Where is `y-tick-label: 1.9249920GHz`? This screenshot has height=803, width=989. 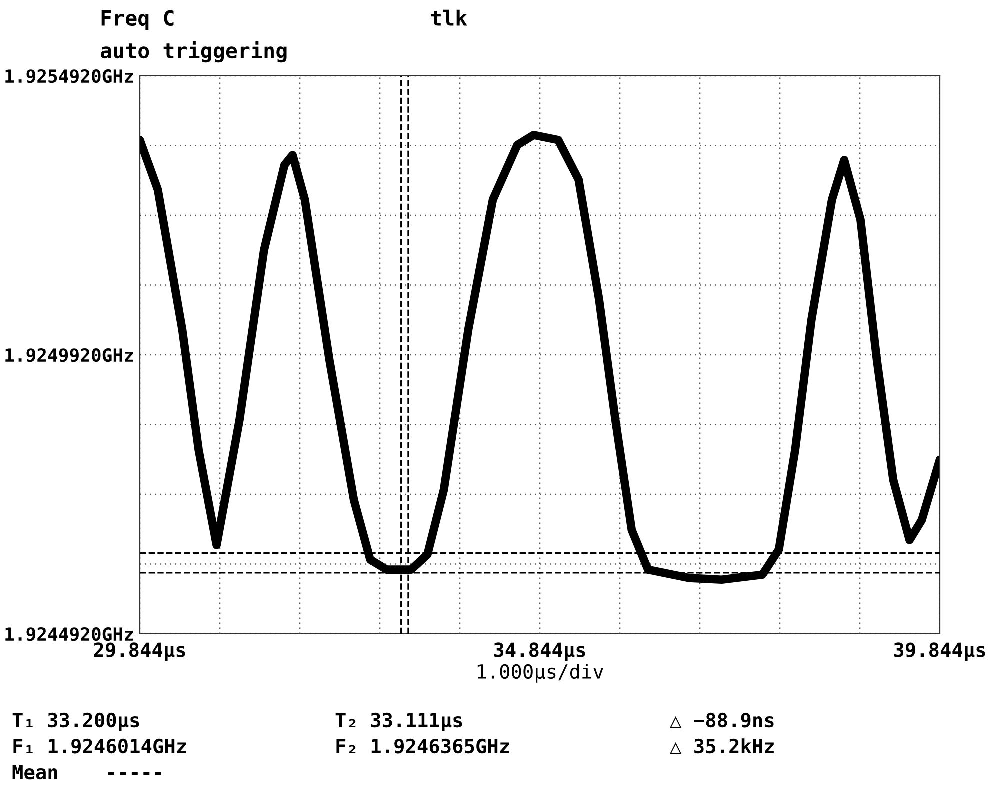
y-tick-label: 1.9249920GHz is located at coordinates (70, 355).